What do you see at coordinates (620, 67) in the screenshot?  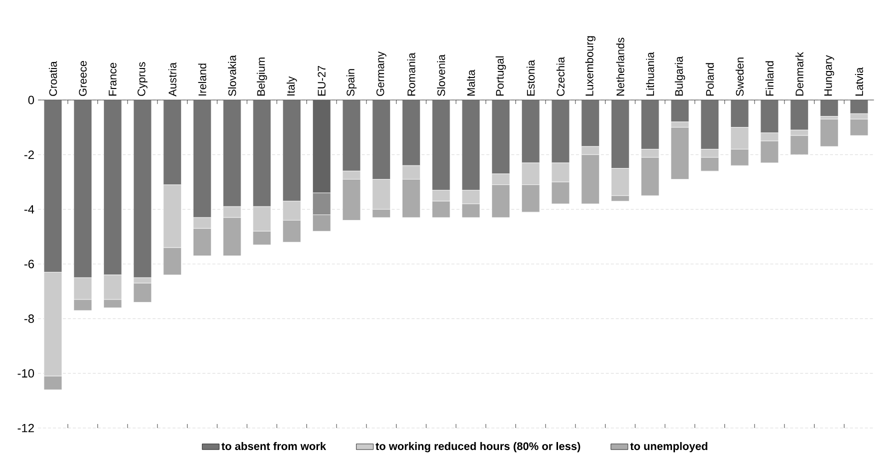 I see `x-tick-label: Netherlands` at bounding box center [620, 67].